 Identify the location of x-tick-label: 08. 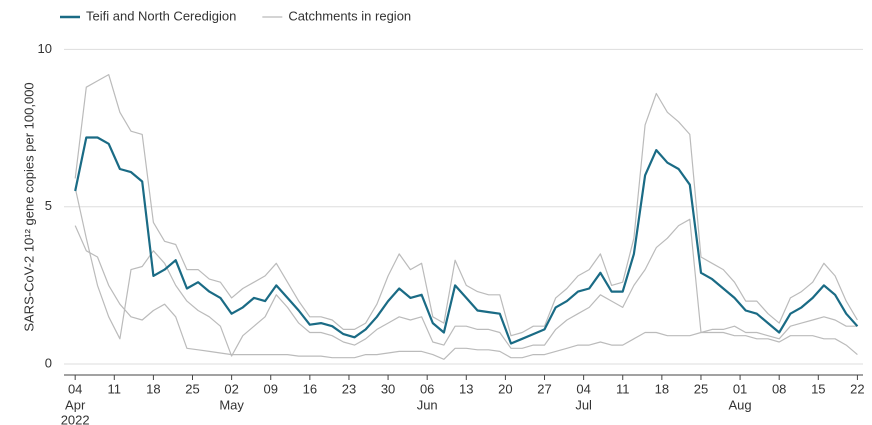
(779, 388).